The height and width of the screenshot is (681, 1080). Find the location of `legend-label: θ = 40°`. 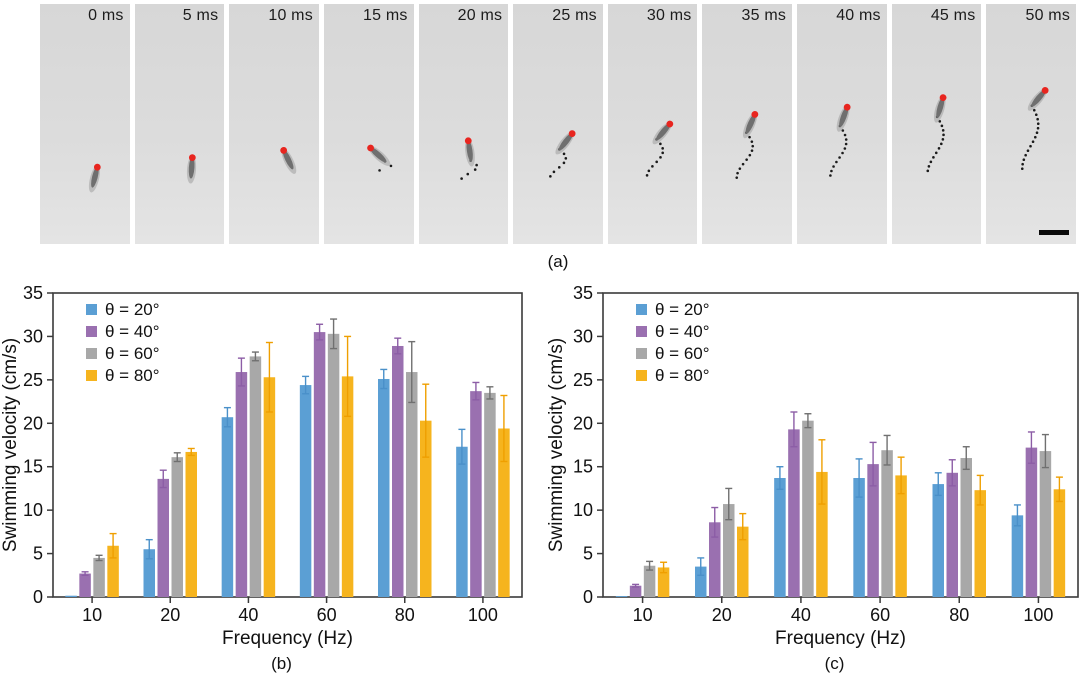

legend-label: θ = 40° is located at coordinates (682, 331).